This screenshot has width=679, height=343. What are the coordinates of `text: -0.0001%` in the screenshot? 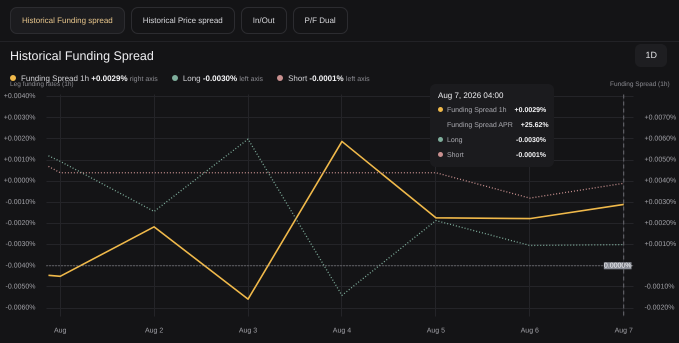 It's located at (326, 78).